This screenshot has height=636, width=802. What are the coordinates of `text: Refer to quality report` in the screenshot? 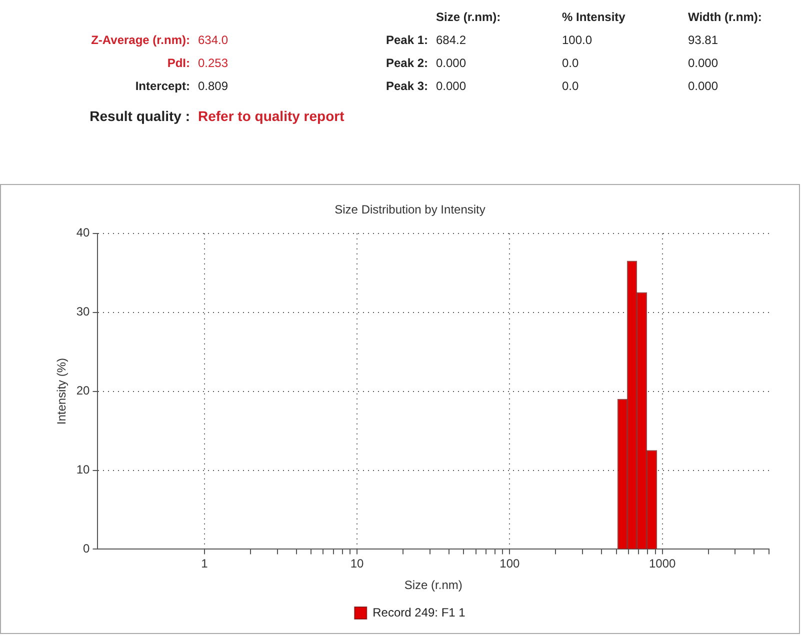 It's located at (272, 116).